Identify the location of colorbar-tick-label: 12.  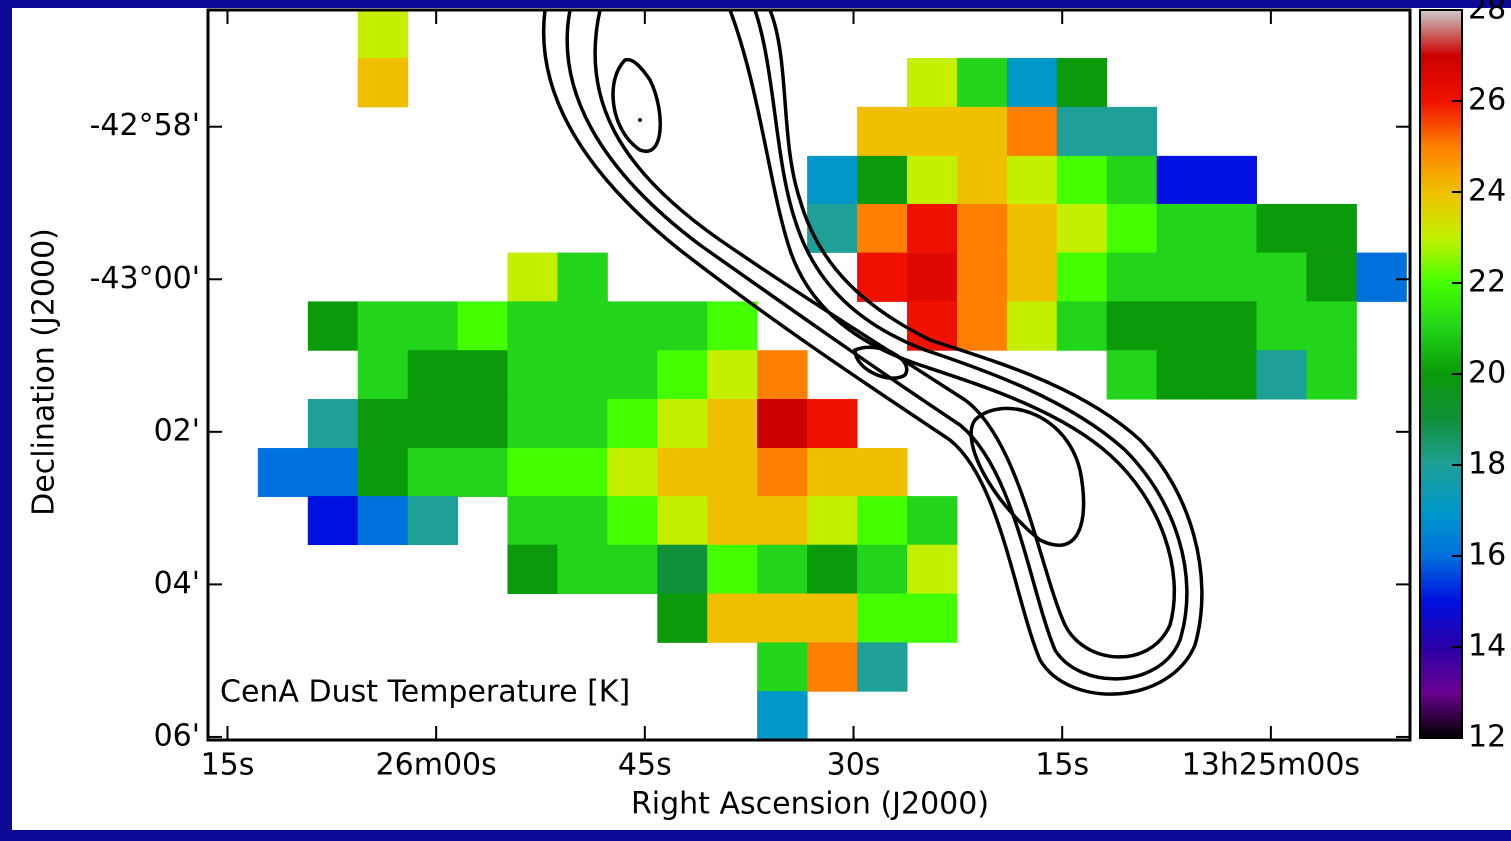
(1487, 737).